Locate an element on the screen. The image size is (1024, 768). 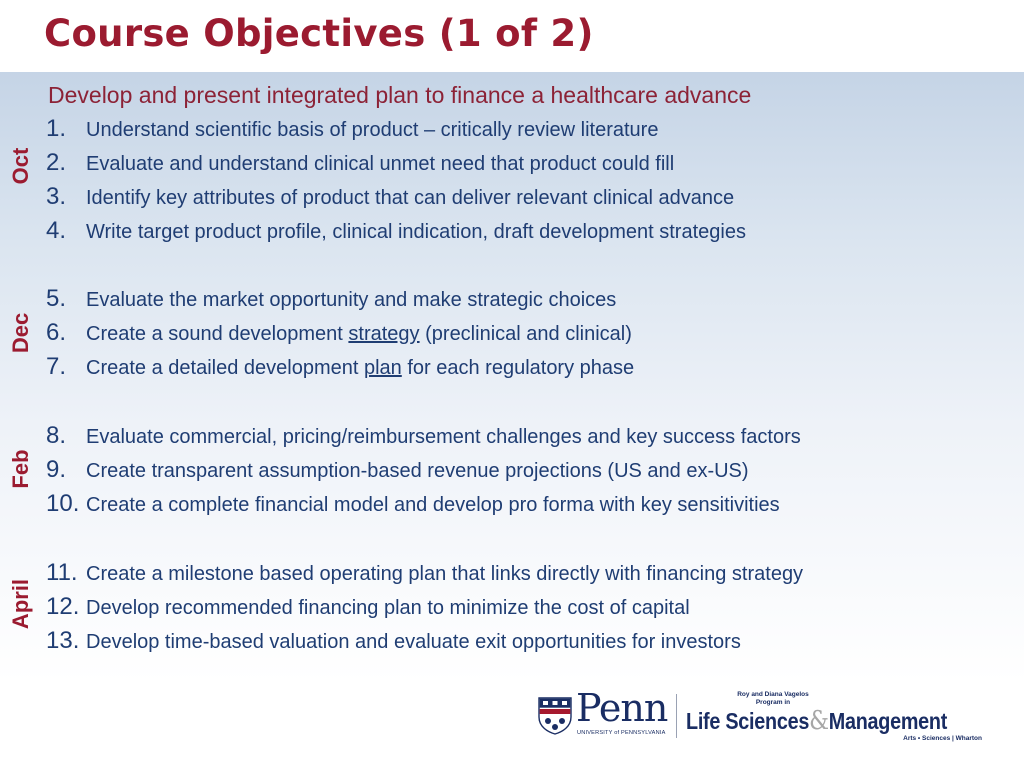
objective-number: 9. is located at coordinates (56, 469).